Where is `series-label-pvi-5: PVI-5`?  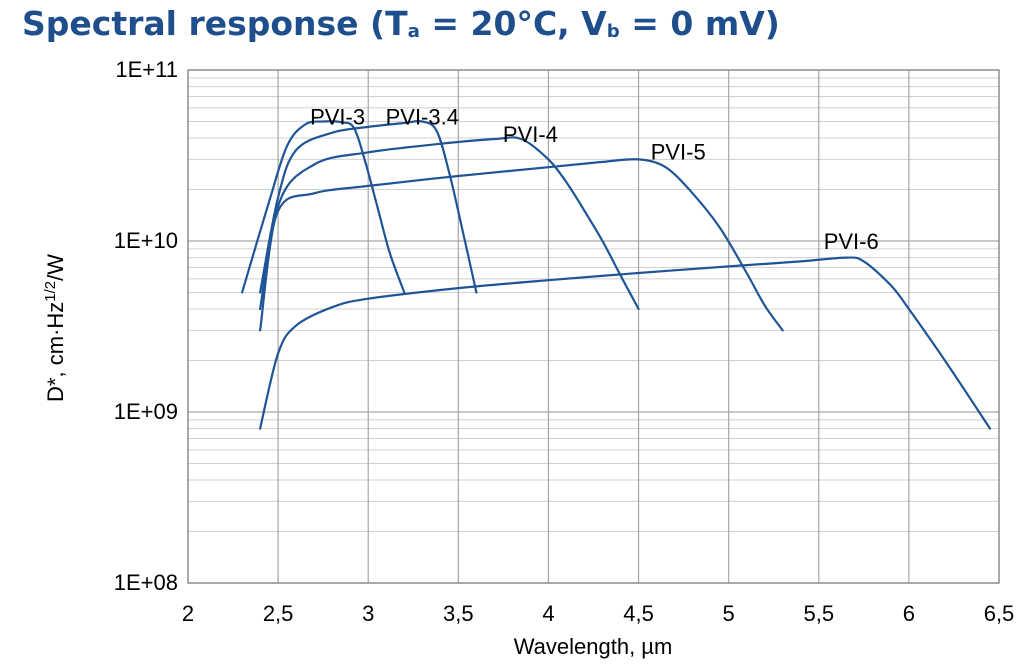
series-label-pvi-5: PVI-5 is located at coordinates (678, 151).